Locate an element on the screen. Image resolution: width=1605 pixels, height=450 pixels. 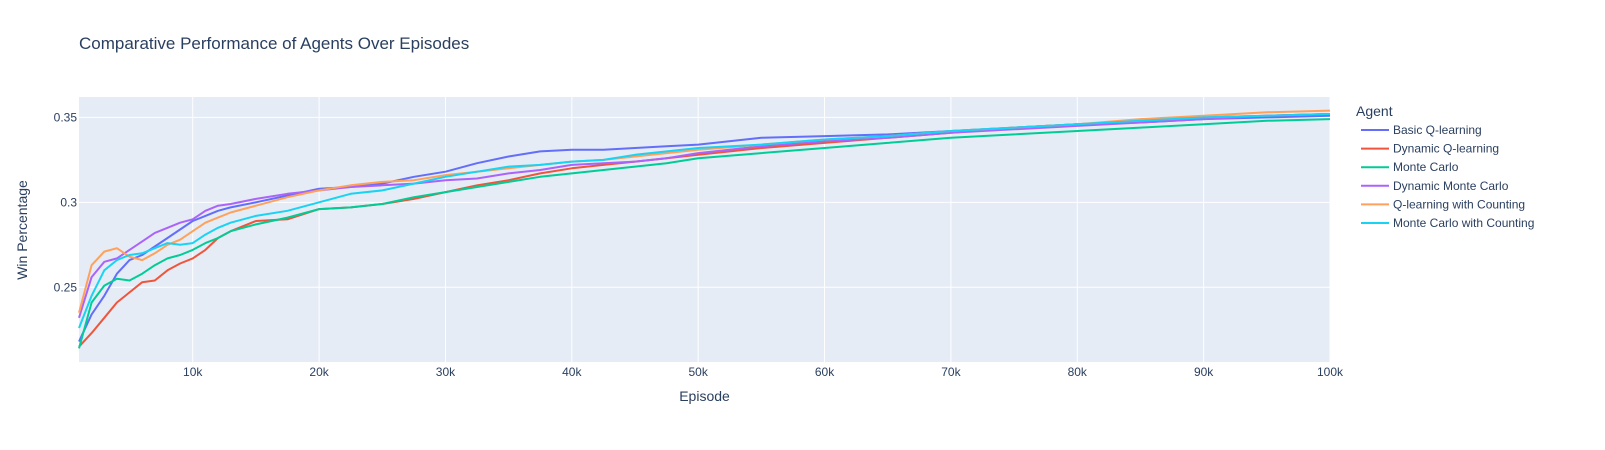
legend-label: Basic Q-learning is located at coordinates (1437, 130).